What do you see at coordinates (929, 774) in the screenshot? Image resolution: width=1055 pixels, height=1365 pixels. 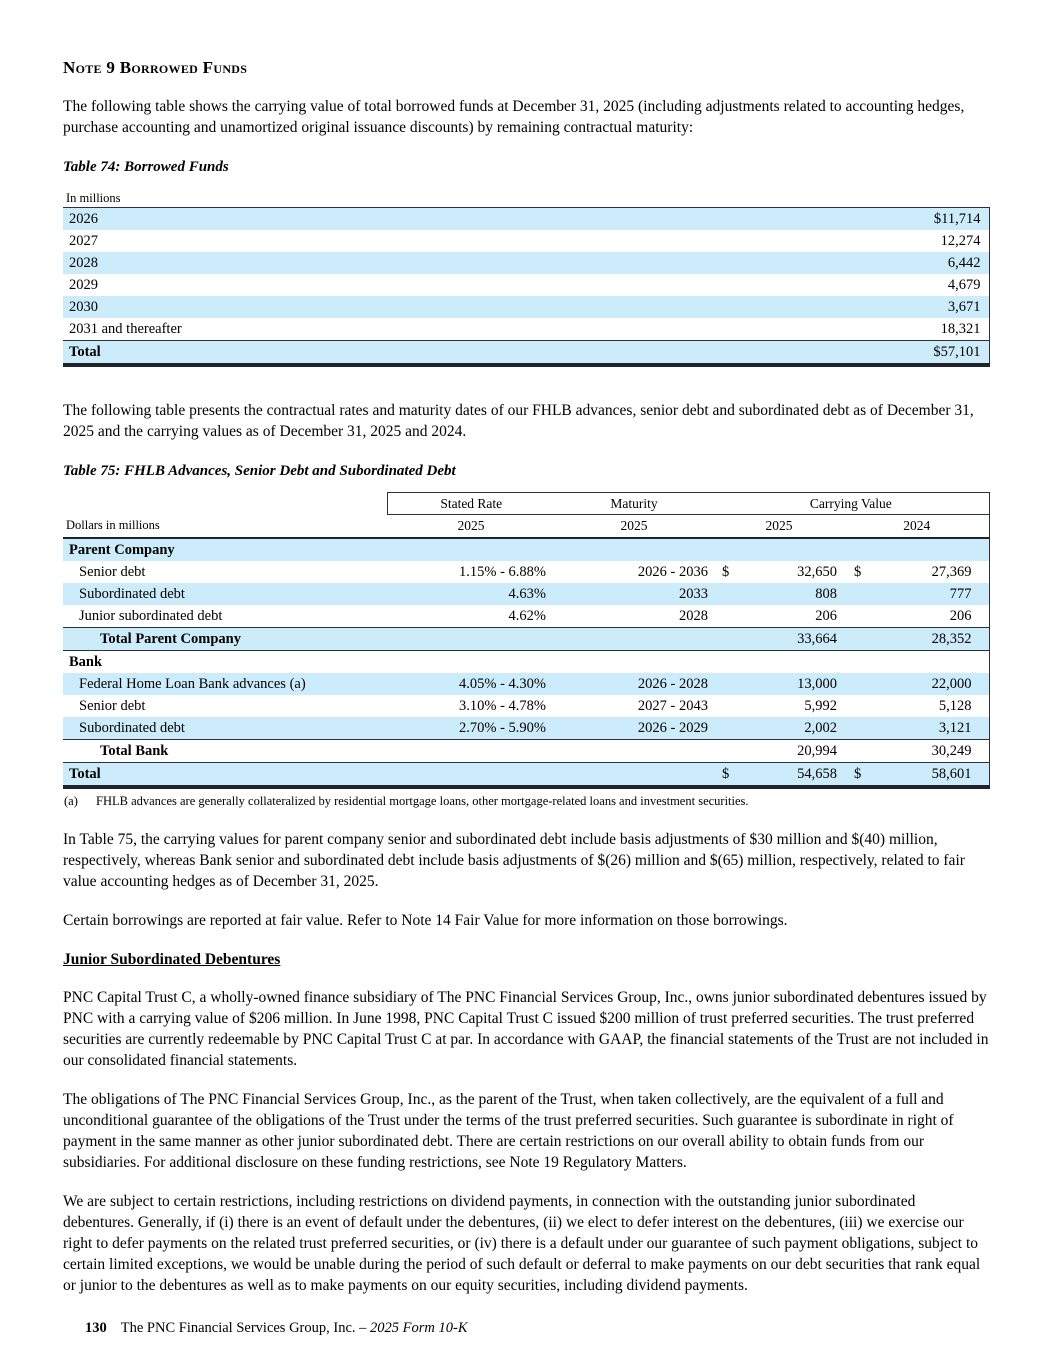 I see `value-2024-cell: 58,601` at bounding box center [929, 774].